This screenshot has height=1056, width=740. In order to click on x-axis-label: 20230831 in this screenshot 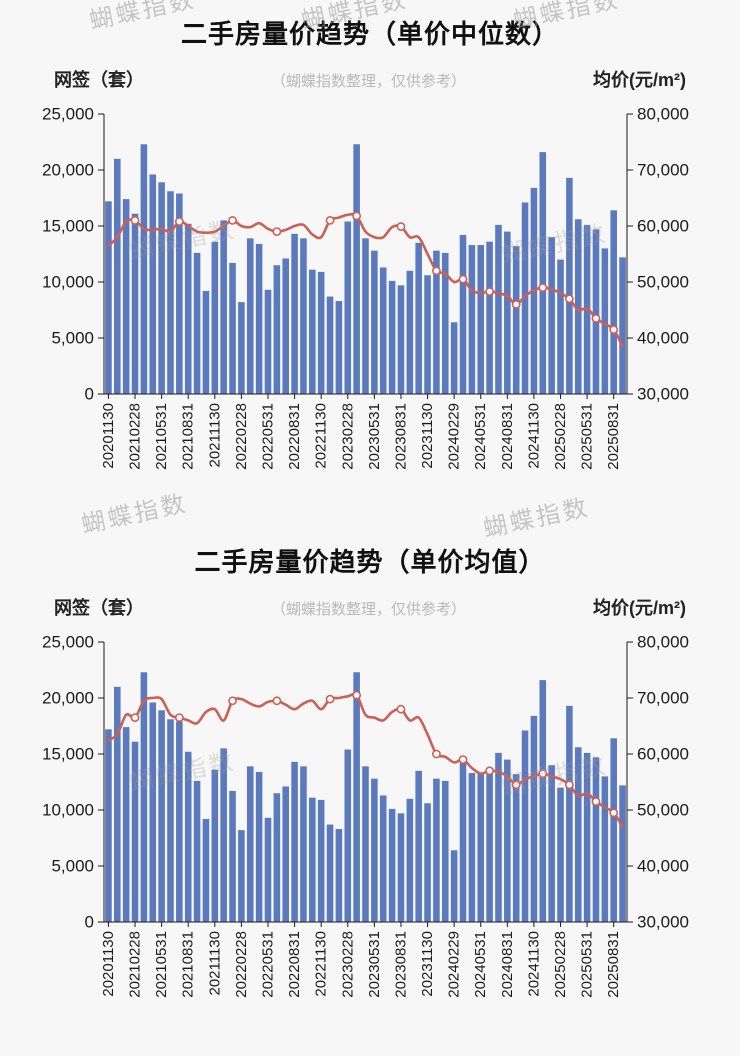, I will do `click(400, 964)`.